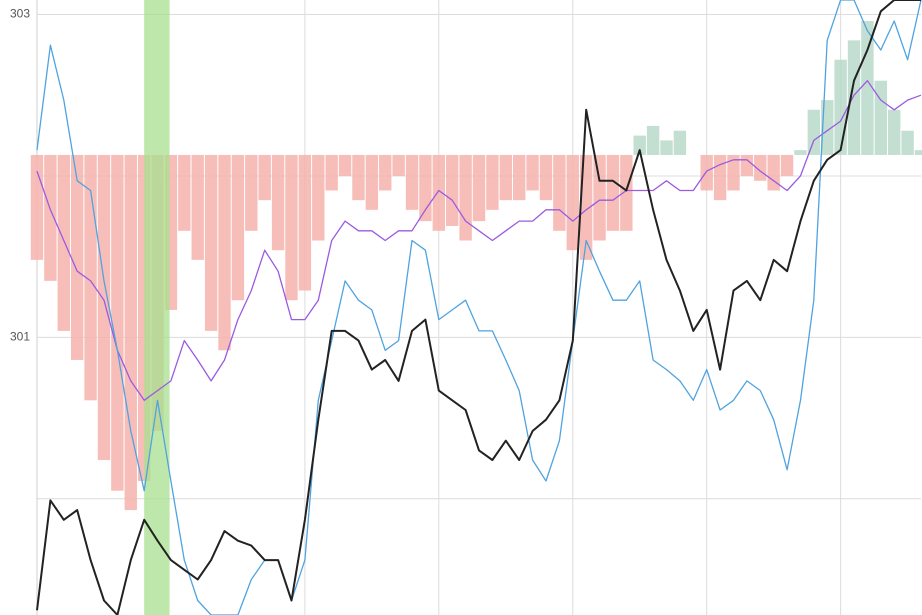  Describe the element at coordinates (20, 14) in the screenshot. I see `y-tick-label: 303` at that location.